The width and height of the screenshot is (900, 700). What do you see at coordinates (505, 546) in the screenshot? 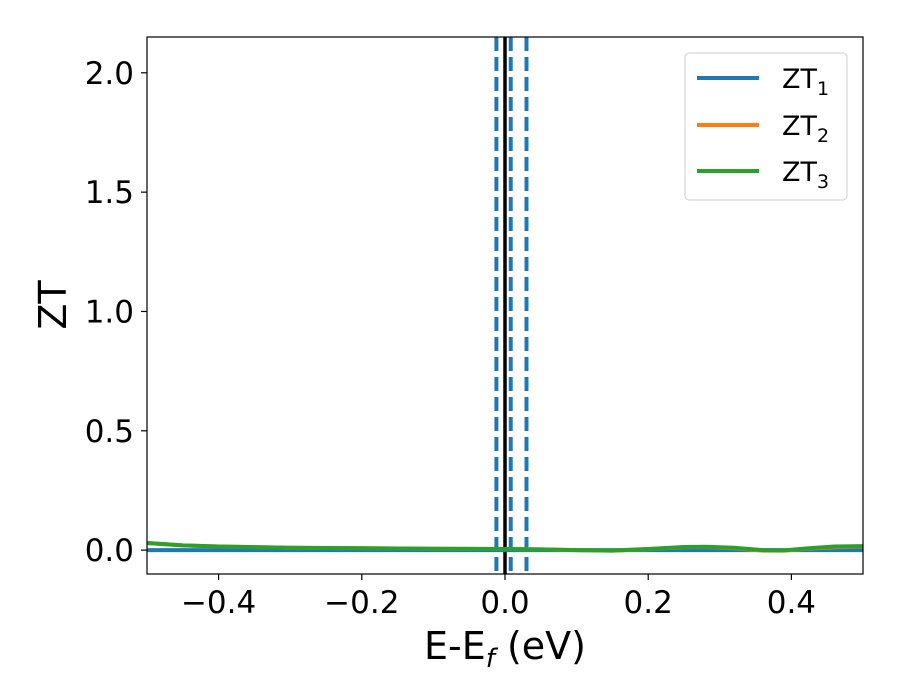
I see `series-line-zt3` at bounding box center [505, 546].